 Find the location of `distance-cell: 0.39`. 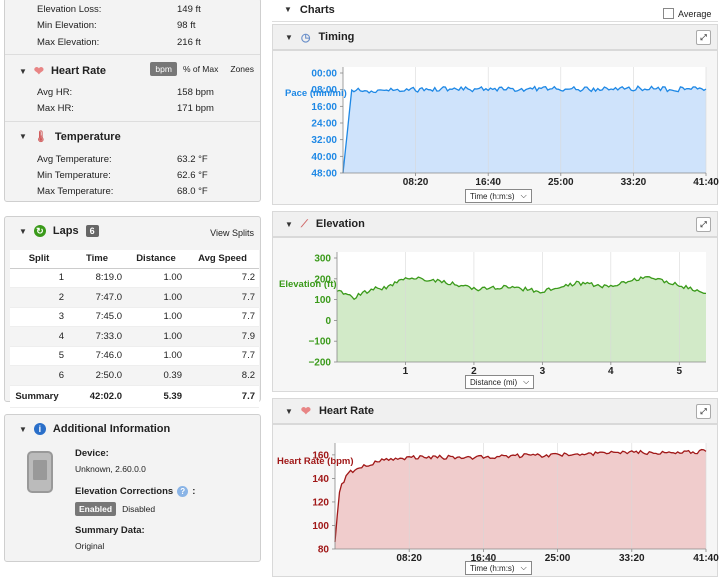

distance-cell: 0.39 is located at coordinates (156, 375).